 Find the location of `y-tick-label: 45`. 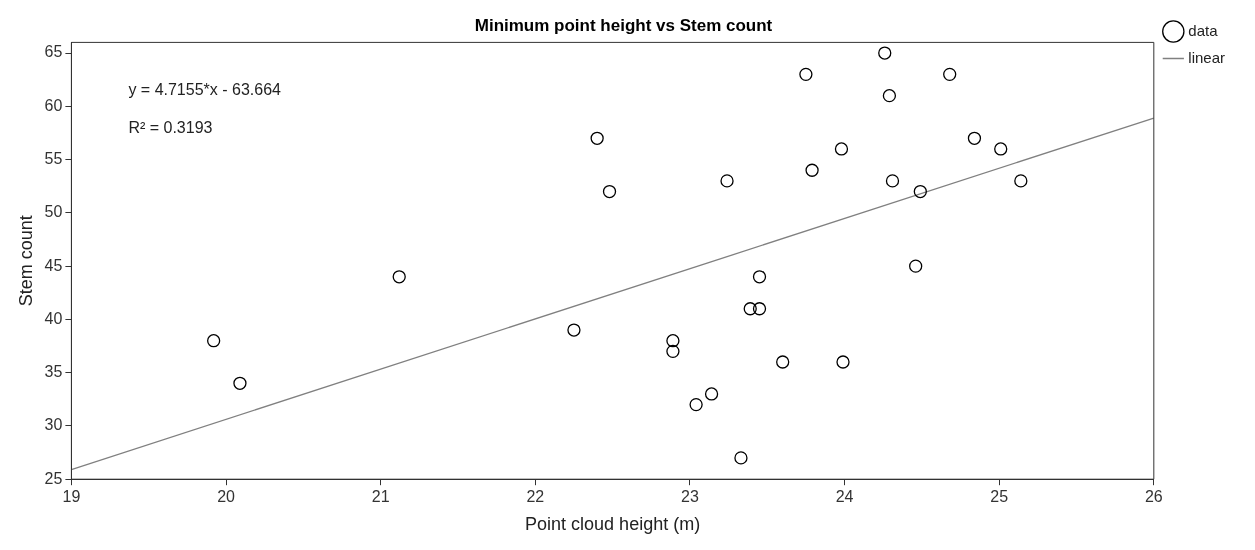

y-tick-label: 45 is located at coordinates (53, 265).